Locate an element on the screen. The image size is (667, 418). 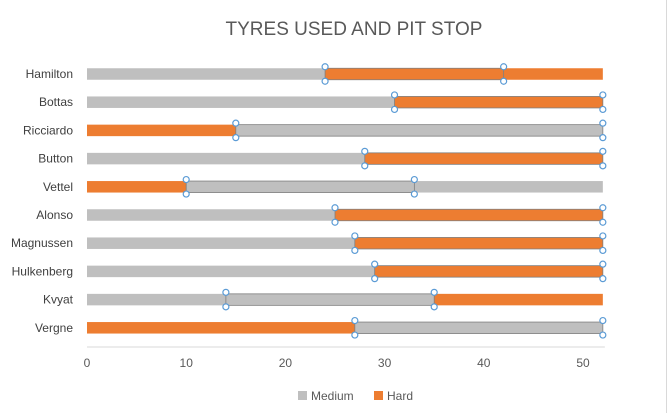
category-label: Vergne is located at coordinates (54, 328).